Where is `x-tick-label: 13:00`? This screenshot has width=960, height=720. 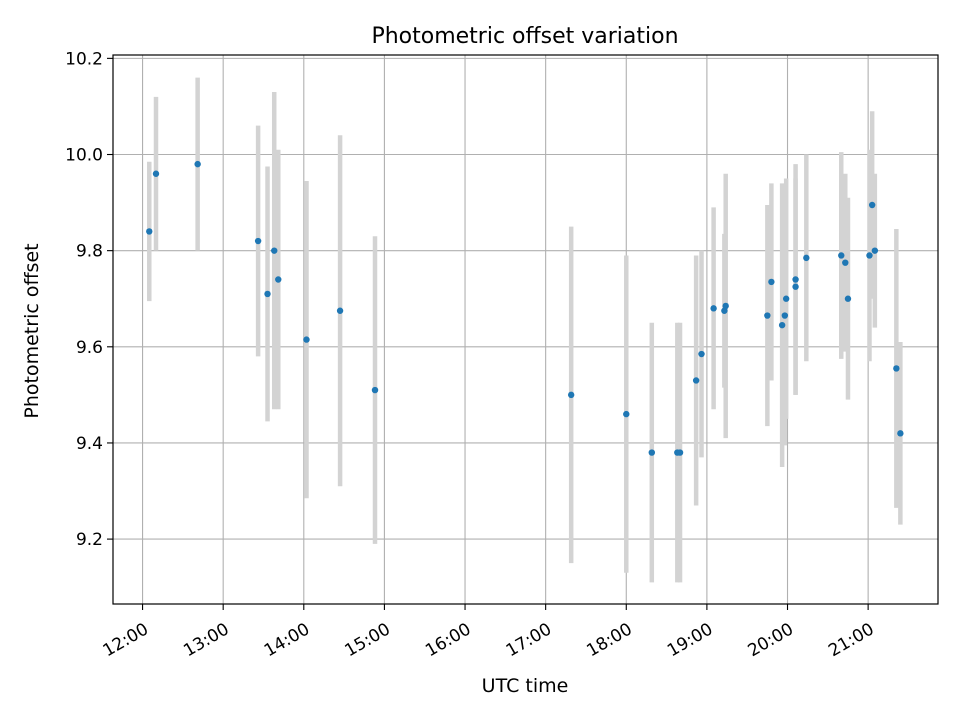
x-tick-label: 13:00 is located at coordinates (206, 640).